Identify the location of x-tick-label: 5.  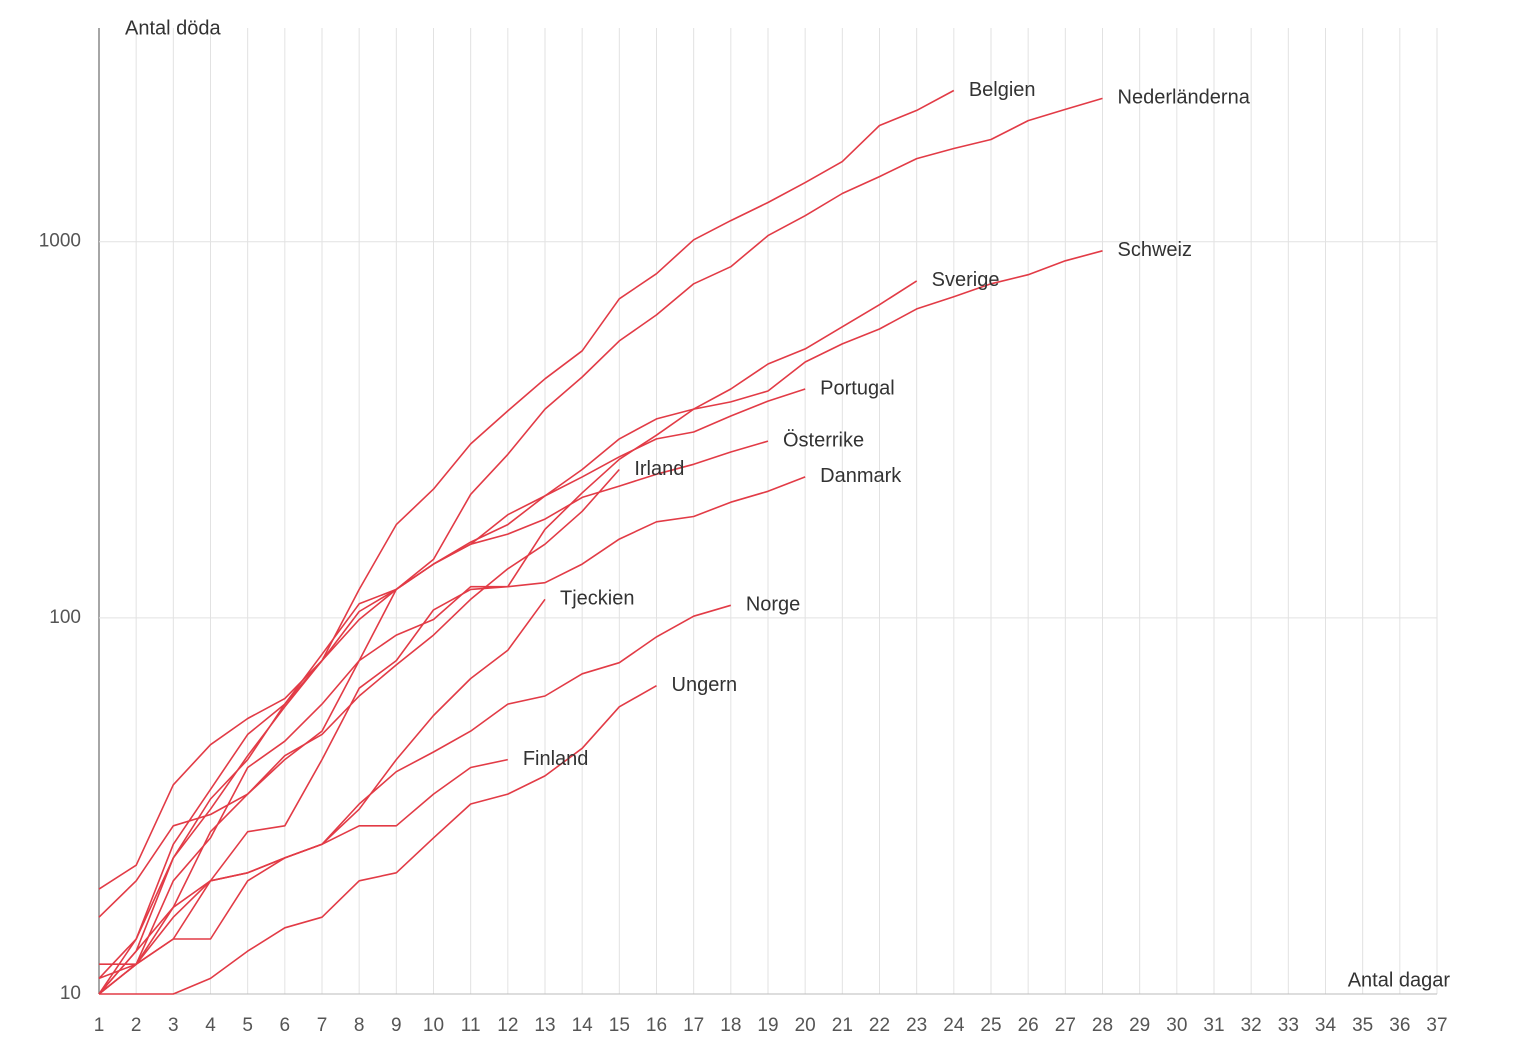
(247, 1025).